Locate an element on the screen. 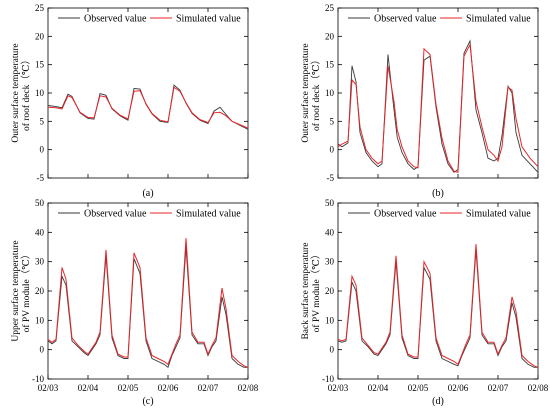  y-axis-label-line: Back surface temperature is located at coordinates (305, 290).